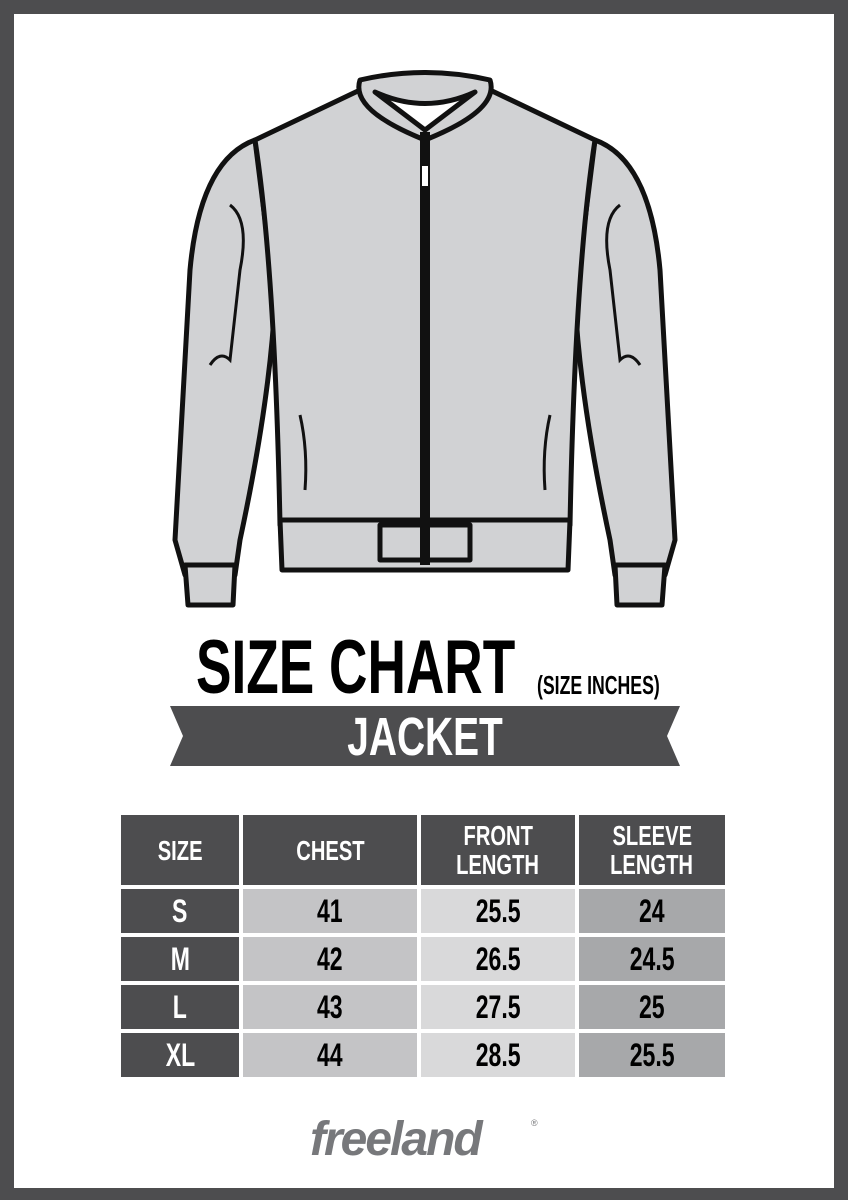 The height and width of the screenshot is (1200, 848). Describe the element at coordinates (652, 911) in the screenshot. I see `cell-sleeve-length: 24` at that location.